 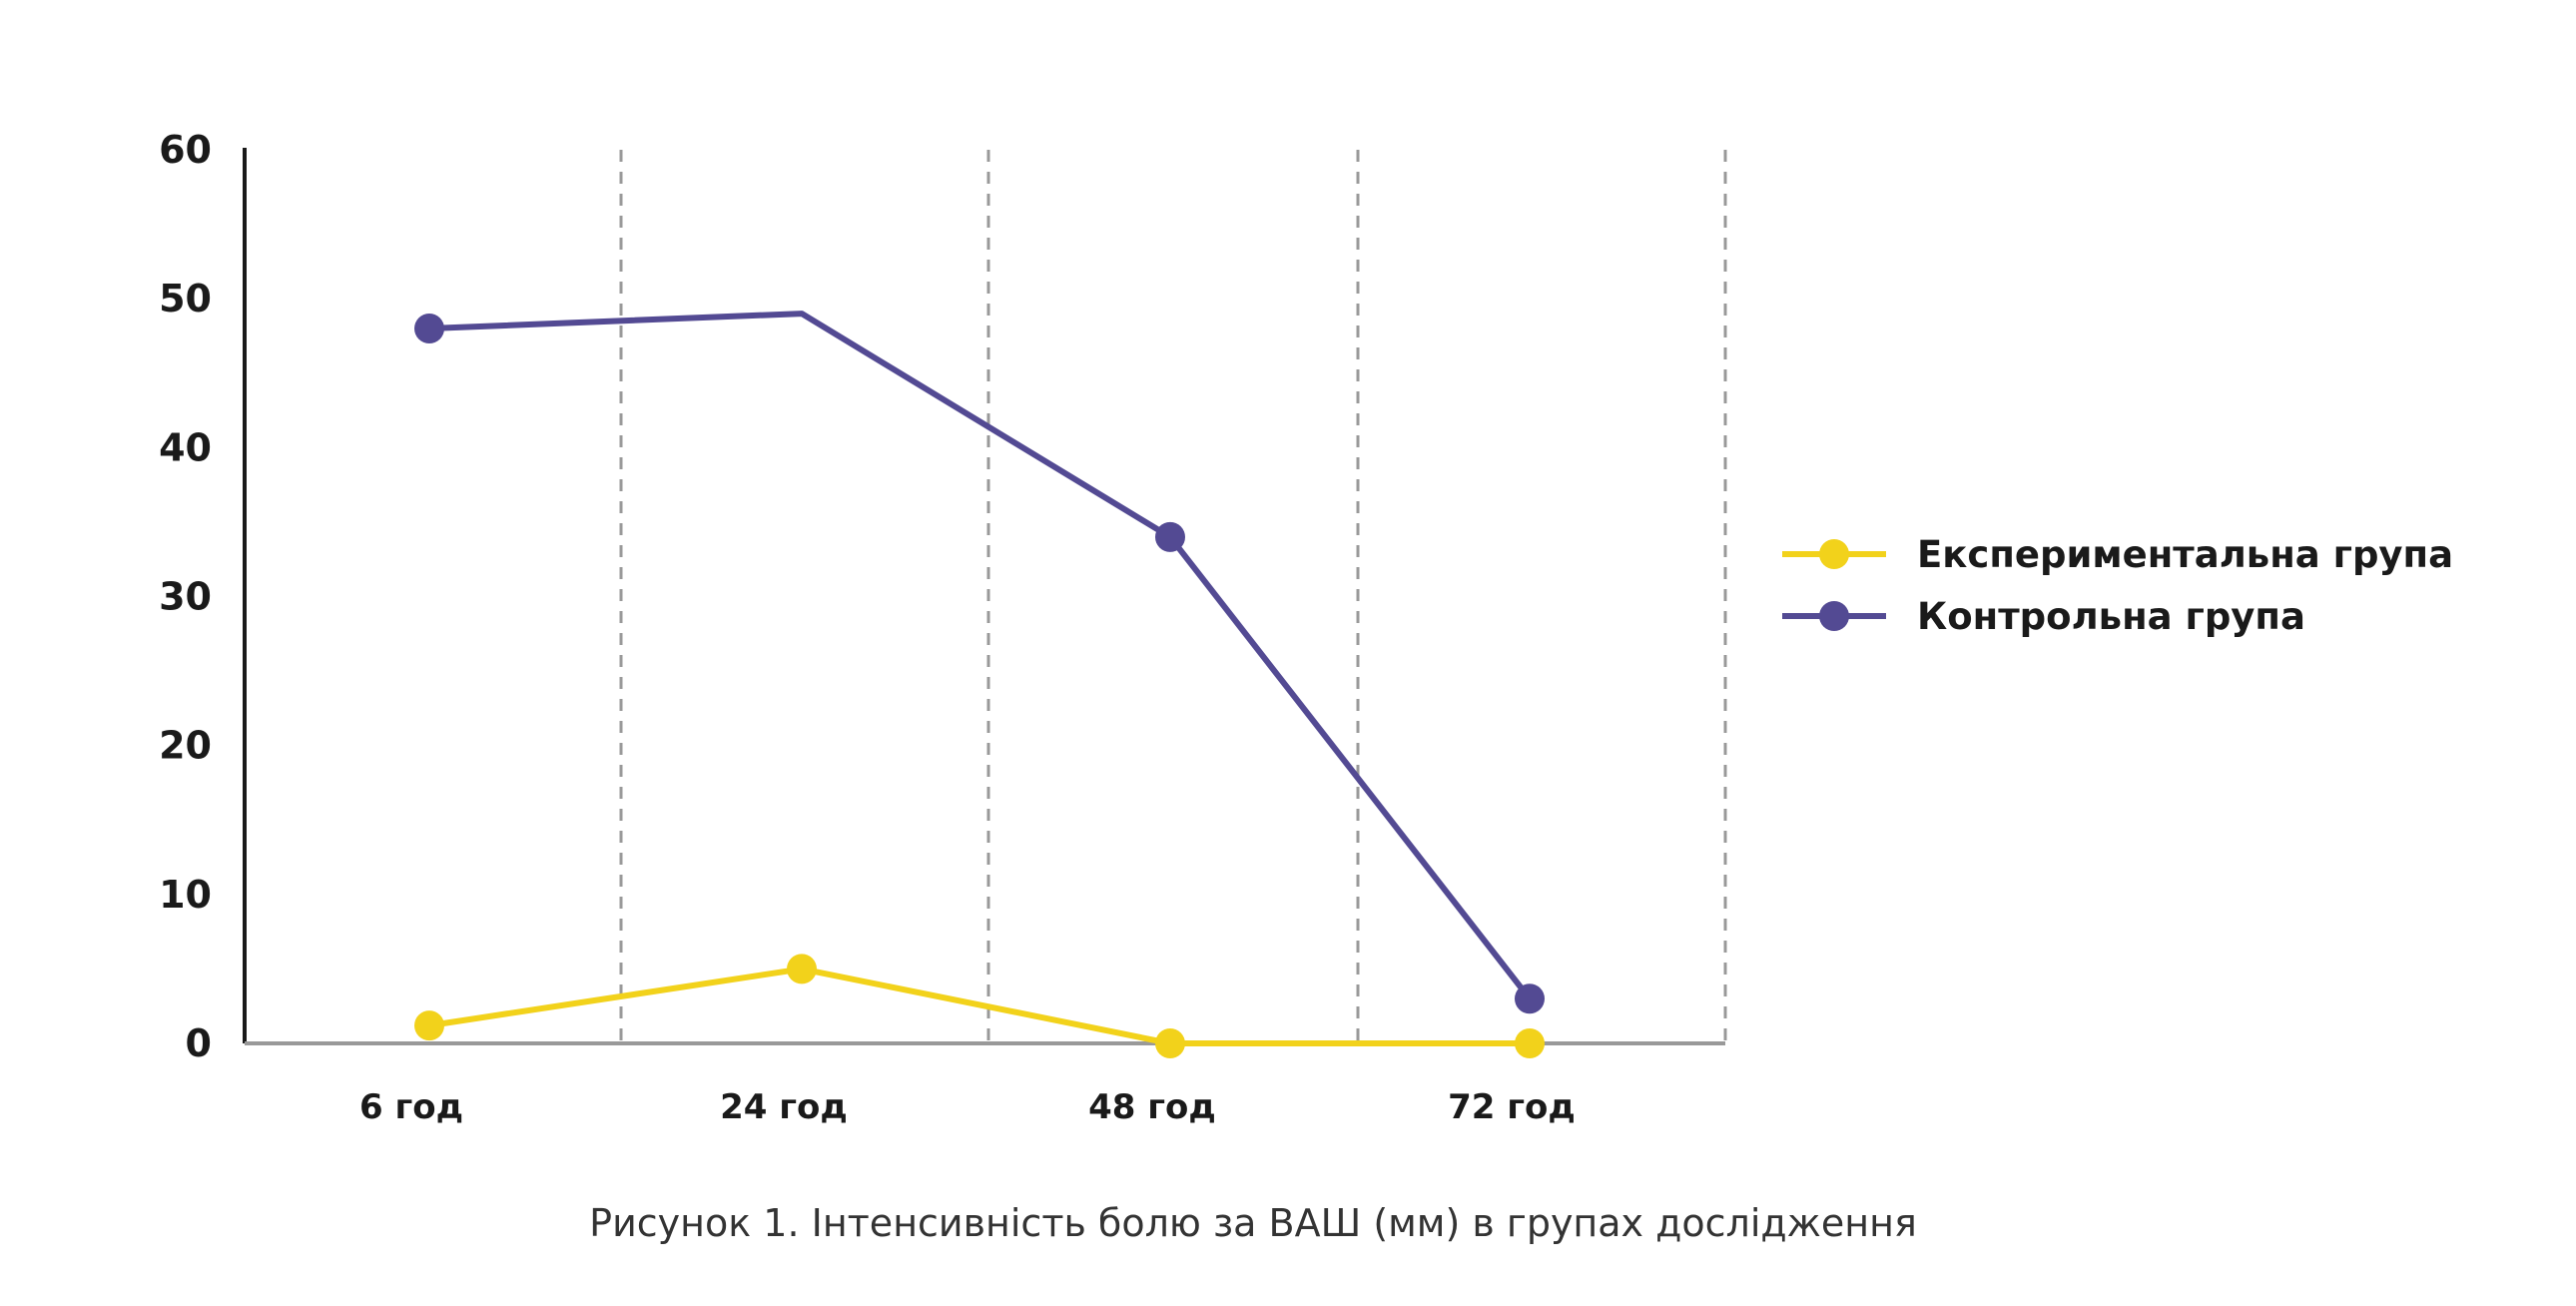 What do you see at coordinates (185, 746) in the screenshot?
I see `y-tick-label: 20` at bounding box center [185, 746].